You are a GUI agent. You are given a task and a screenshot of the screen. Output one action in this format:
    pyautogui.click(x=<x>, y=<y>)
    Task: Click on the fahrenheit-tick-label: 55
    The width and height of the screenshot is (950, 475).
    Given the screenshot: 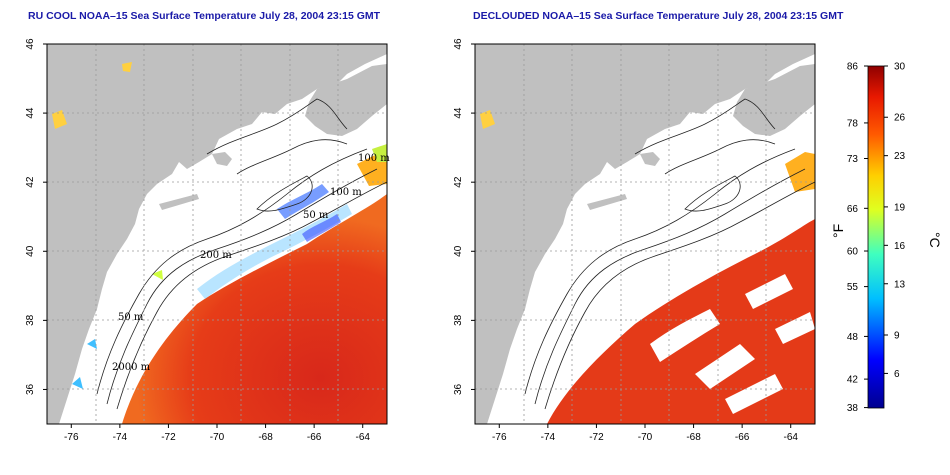 What is the action you would take?
    pyautogui.click(x=853, y=287)
    